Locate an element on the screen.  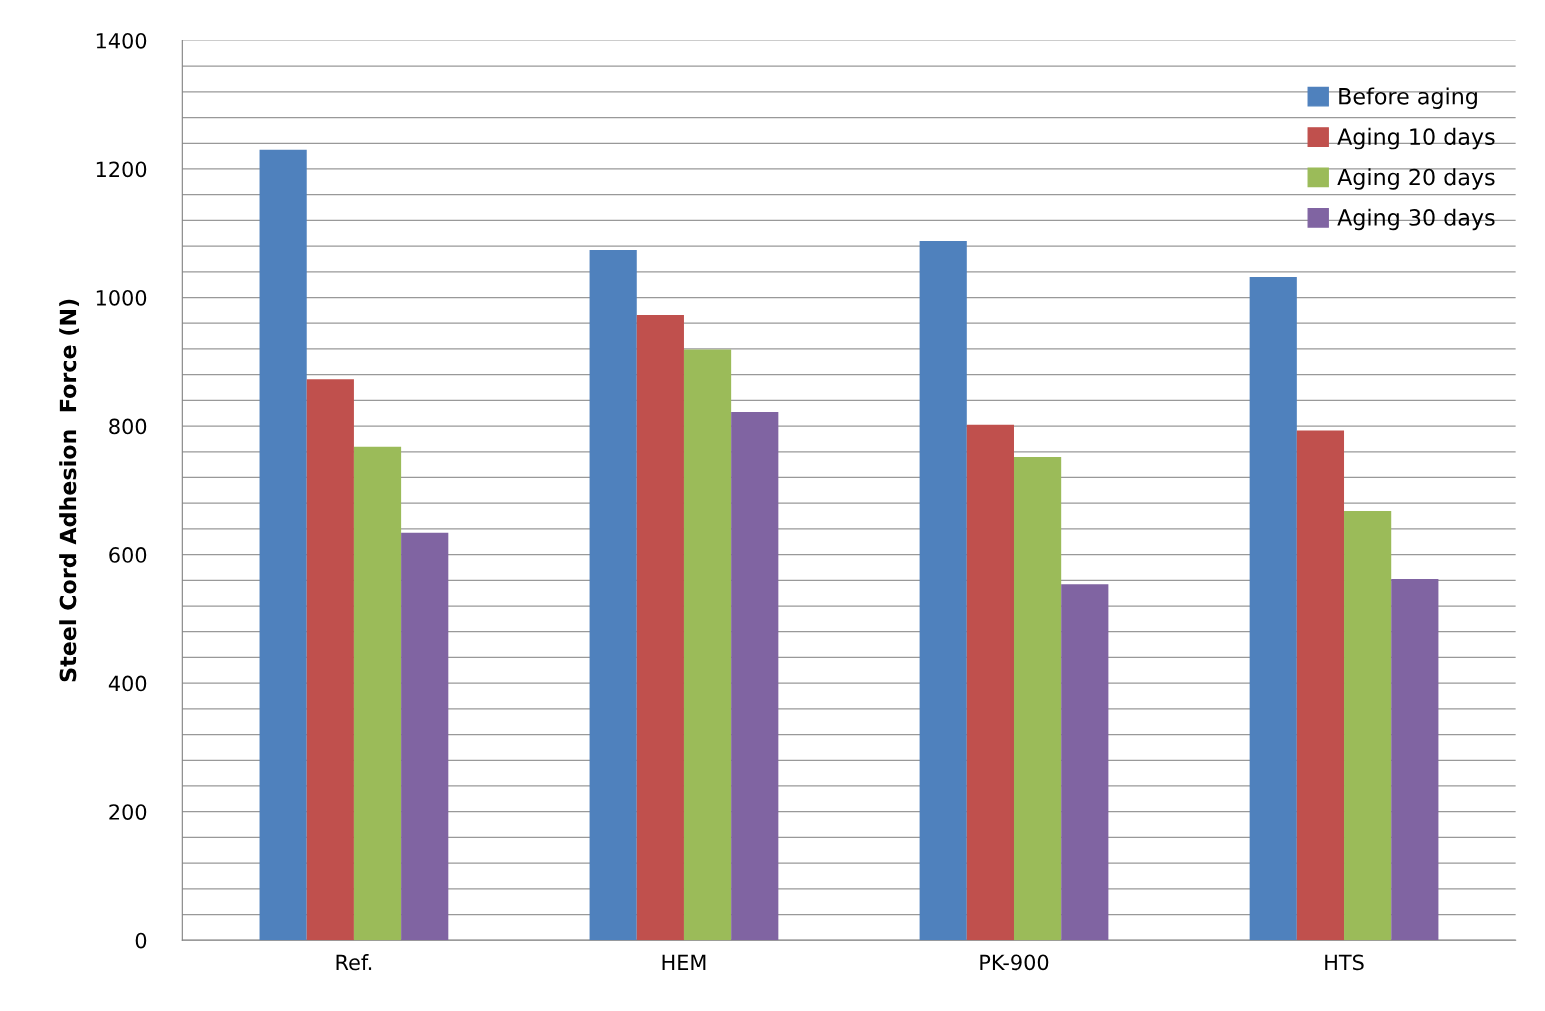
legend-label: Aging 10 days is located at coordinates (1416, 138).